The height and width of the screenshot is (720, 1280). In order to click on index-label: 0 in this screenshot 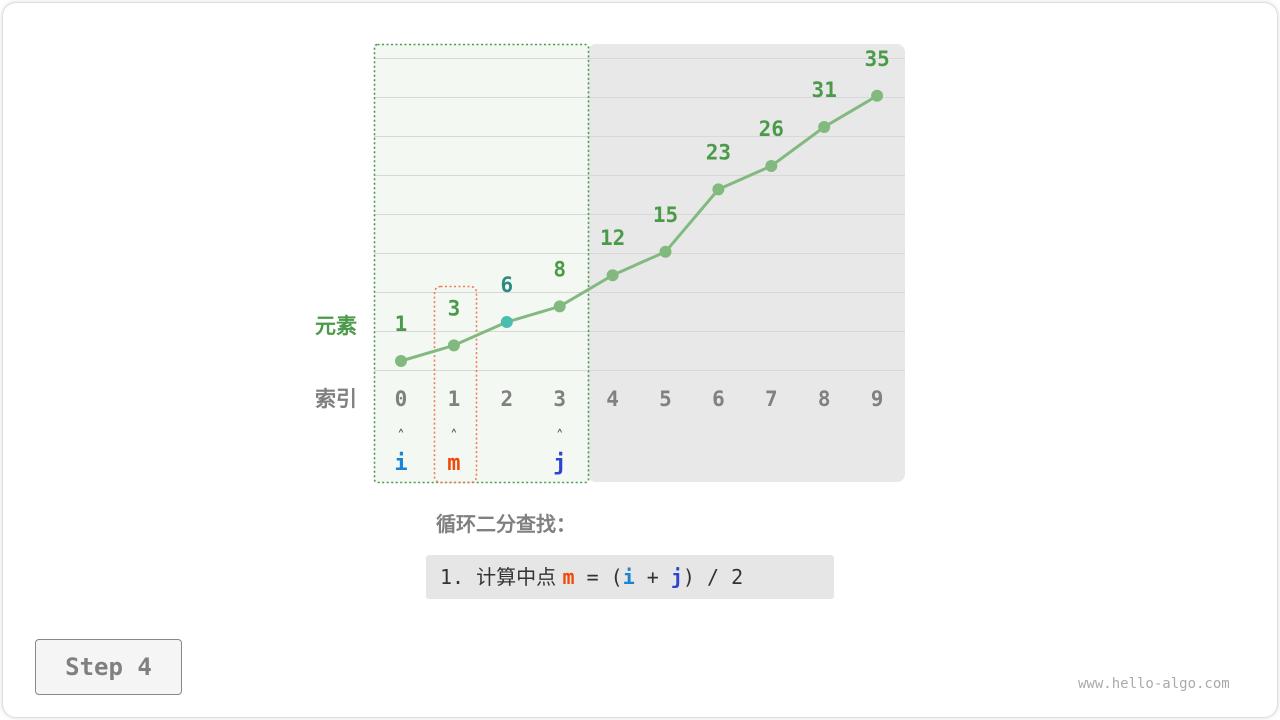, I will do `click(401, 399)`.